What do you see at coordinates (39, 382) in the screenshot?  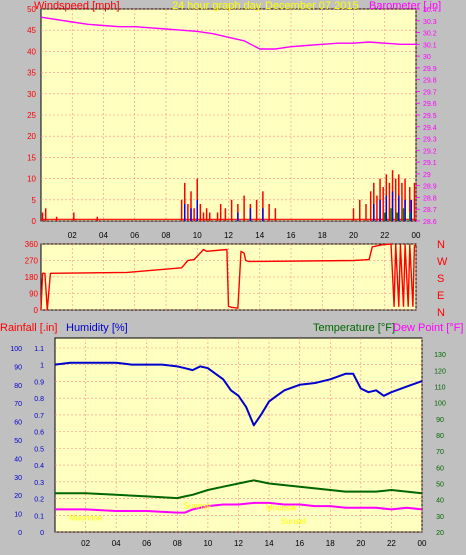 I see `rainfall-tick-label: 0.9` at bounding box center [39, 382].